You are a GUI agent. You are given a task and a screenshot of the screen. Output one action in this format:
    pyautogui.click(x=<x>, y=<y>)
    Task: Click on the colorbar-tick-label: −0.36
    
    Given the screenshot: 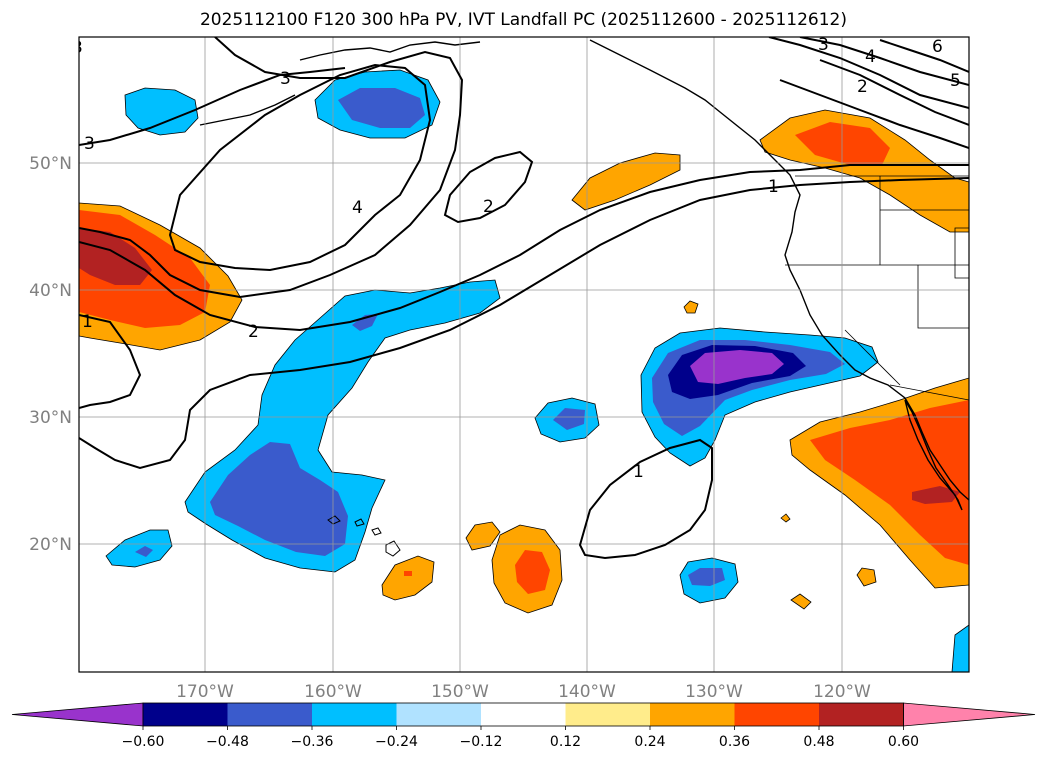 What is the action you would take?
    pyautogui.click(x=312, y=742)
    